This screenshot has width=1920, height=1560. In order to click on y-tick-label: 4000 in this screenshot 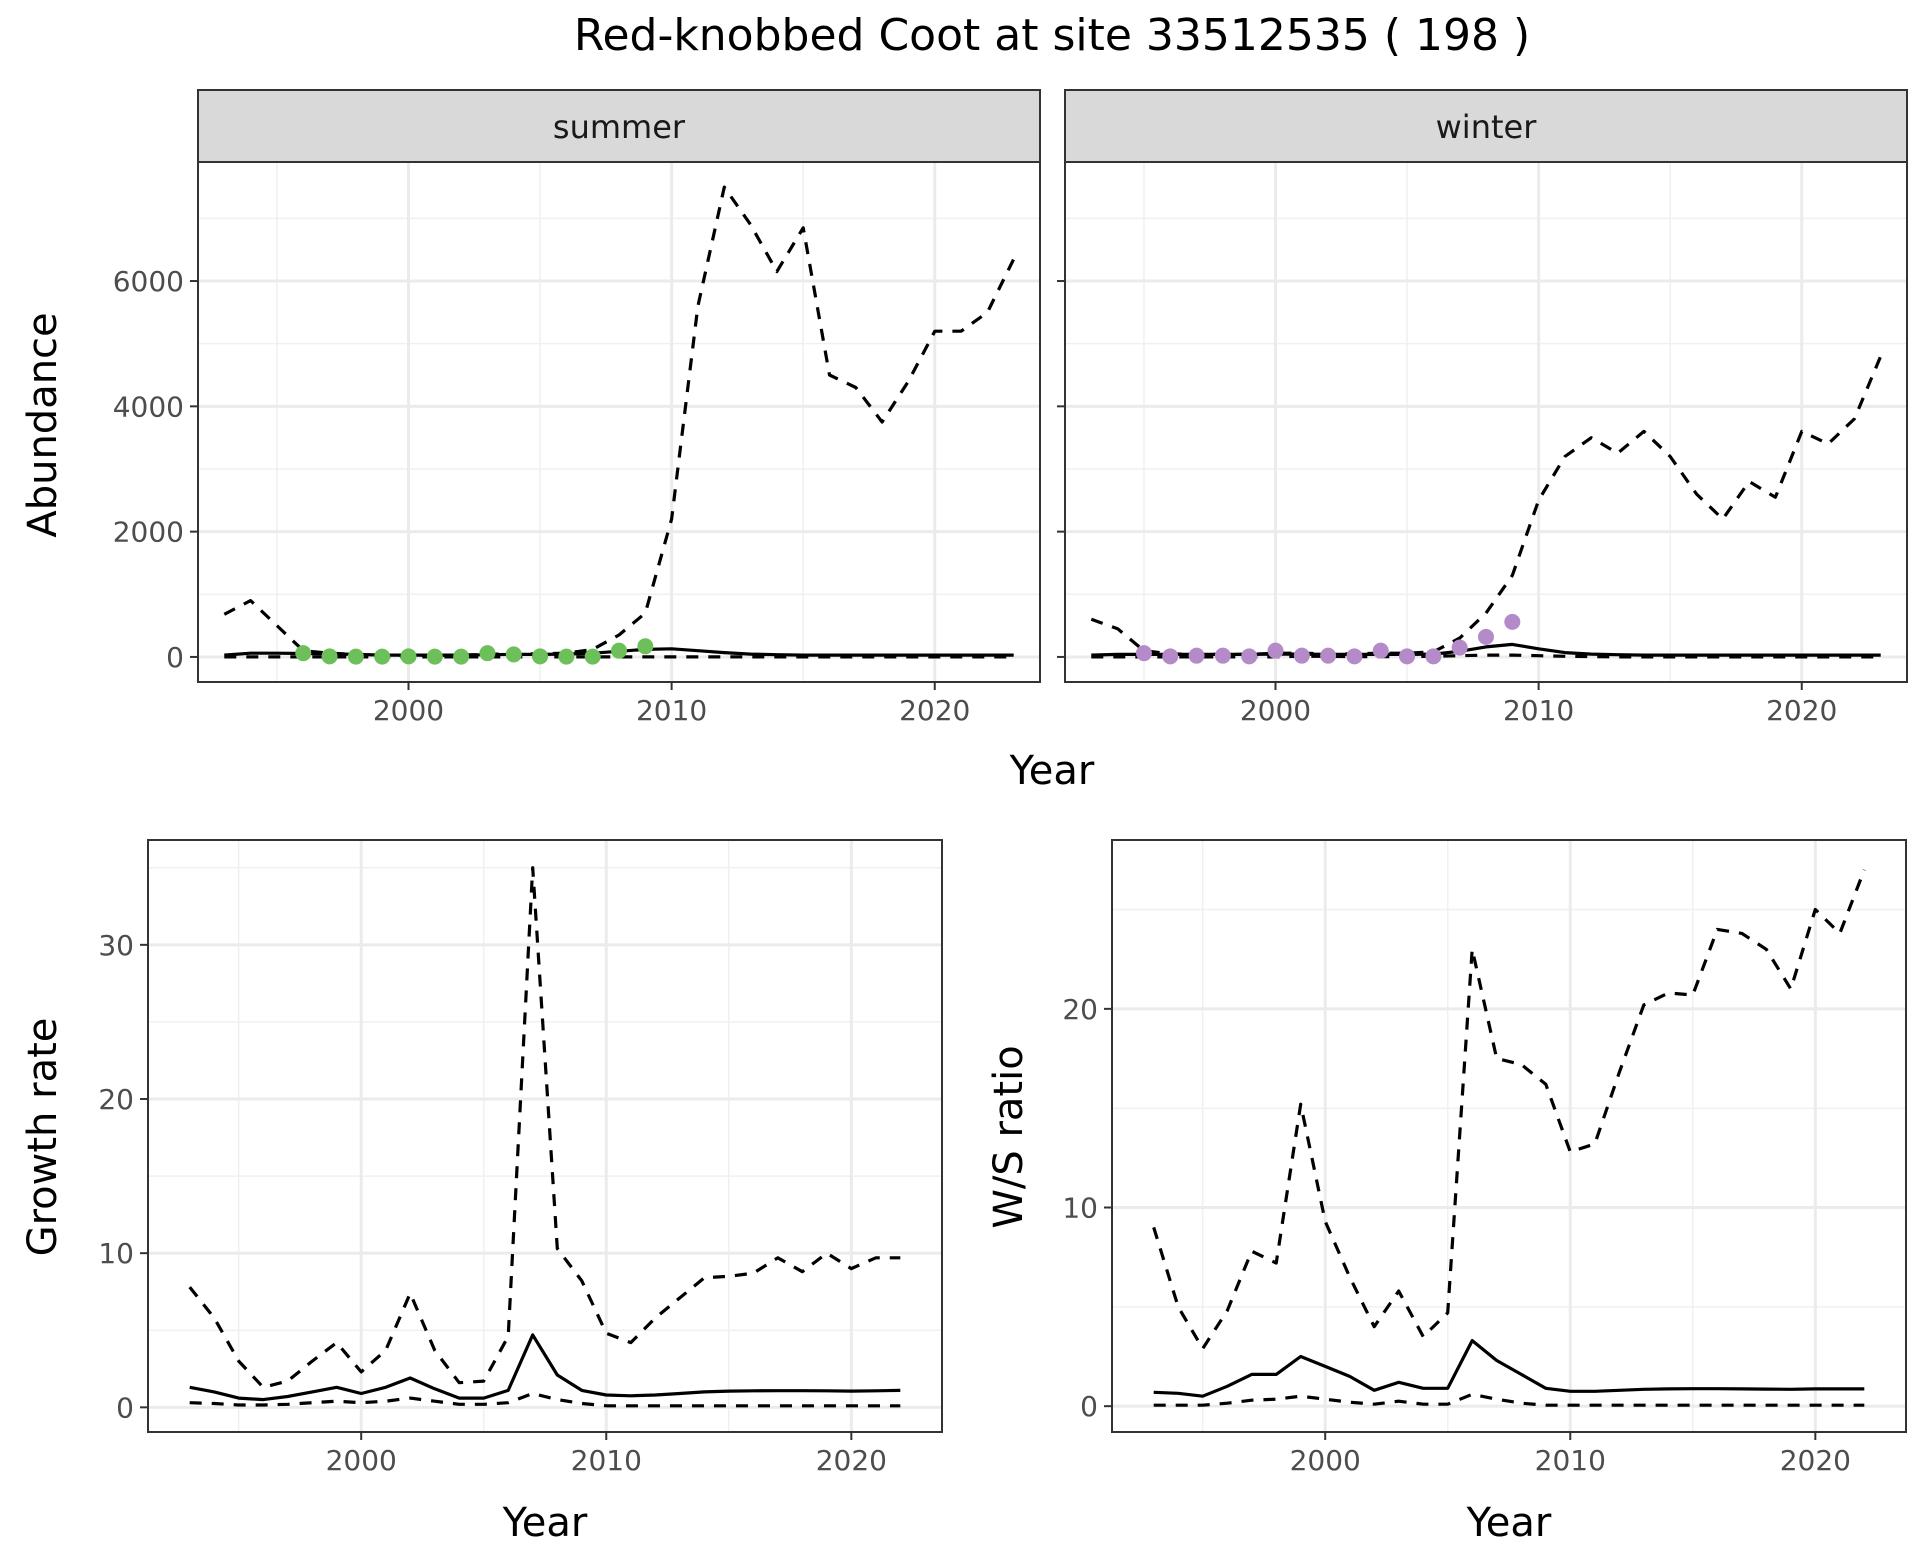, I will do `click(148, 406)`.